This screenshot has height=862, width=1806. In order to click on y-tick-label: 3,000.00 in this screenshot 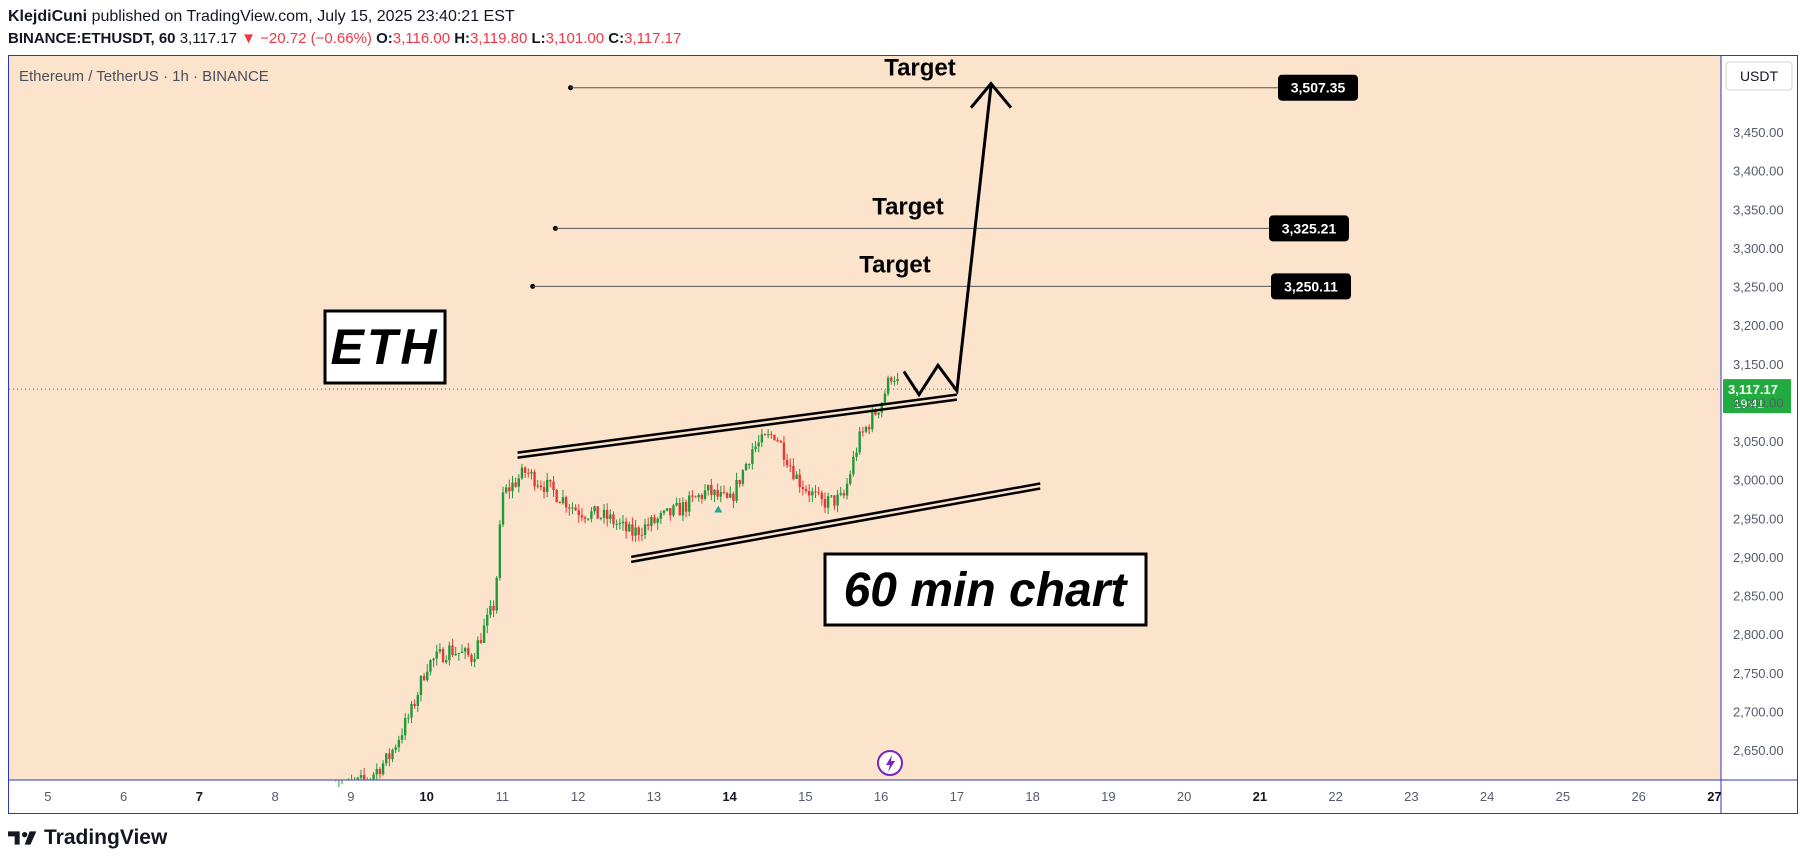, I will do `click(1758, 480)`.